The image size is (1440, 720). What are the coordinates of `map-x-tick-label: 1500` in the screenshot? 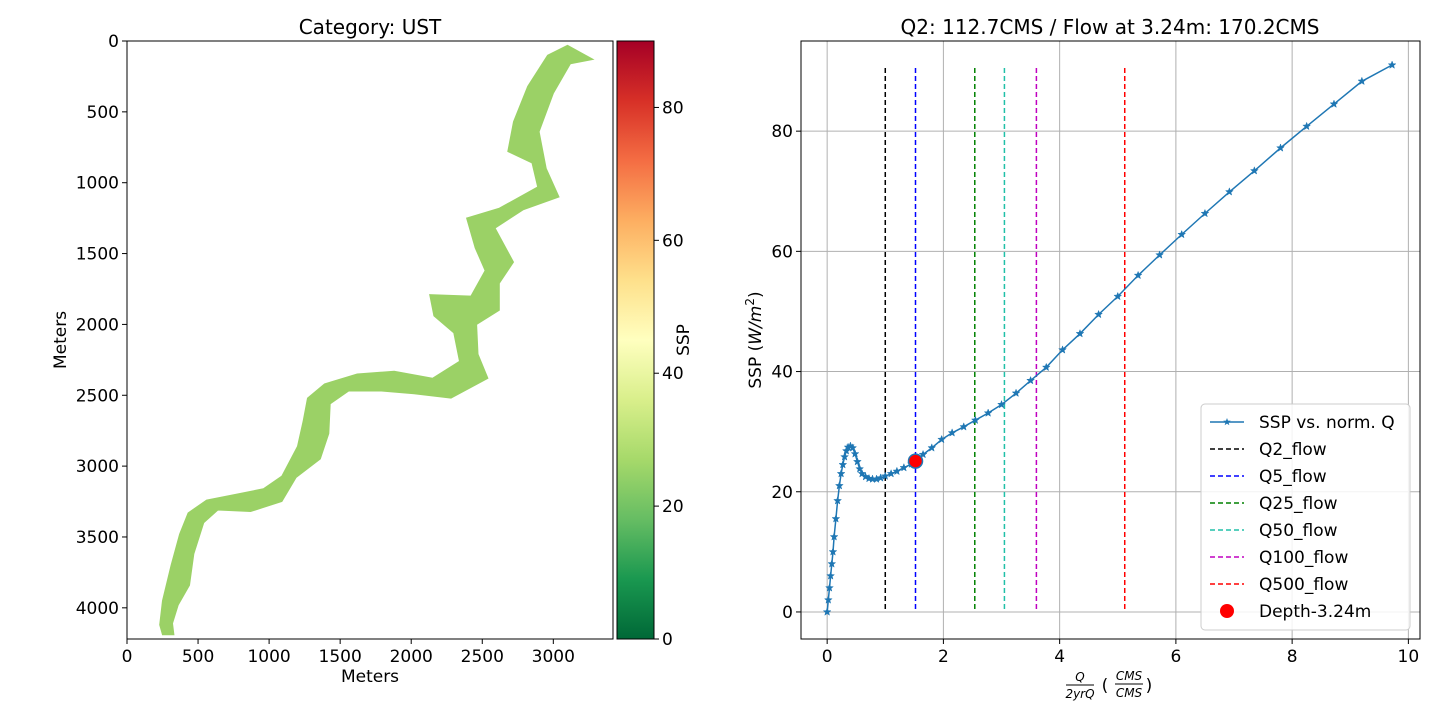 It's located at (340, 657).